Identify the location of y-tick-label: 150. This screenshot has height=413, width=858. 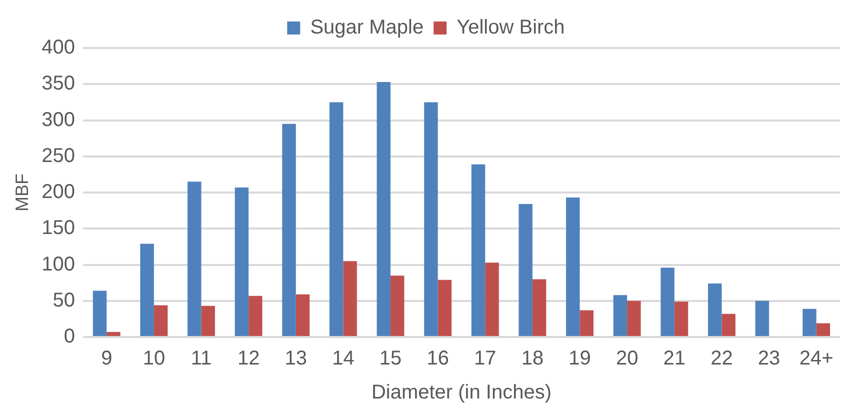
(58, 228).